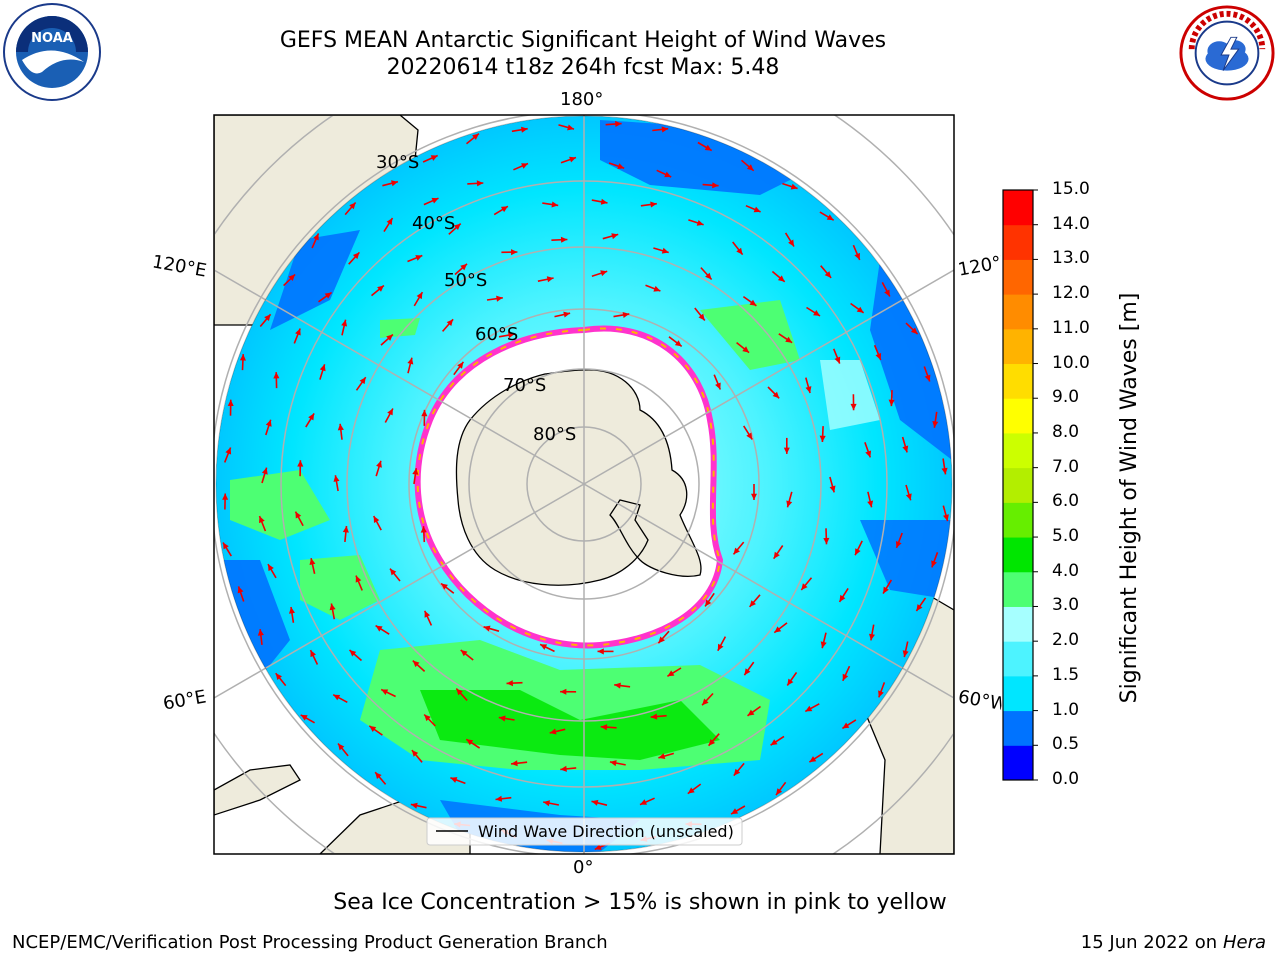 This screenshot has width=1280, height=960. Describe the element at coordinates (52, 38) in the screenshot. I see `svg-text: NOAA` at that location.